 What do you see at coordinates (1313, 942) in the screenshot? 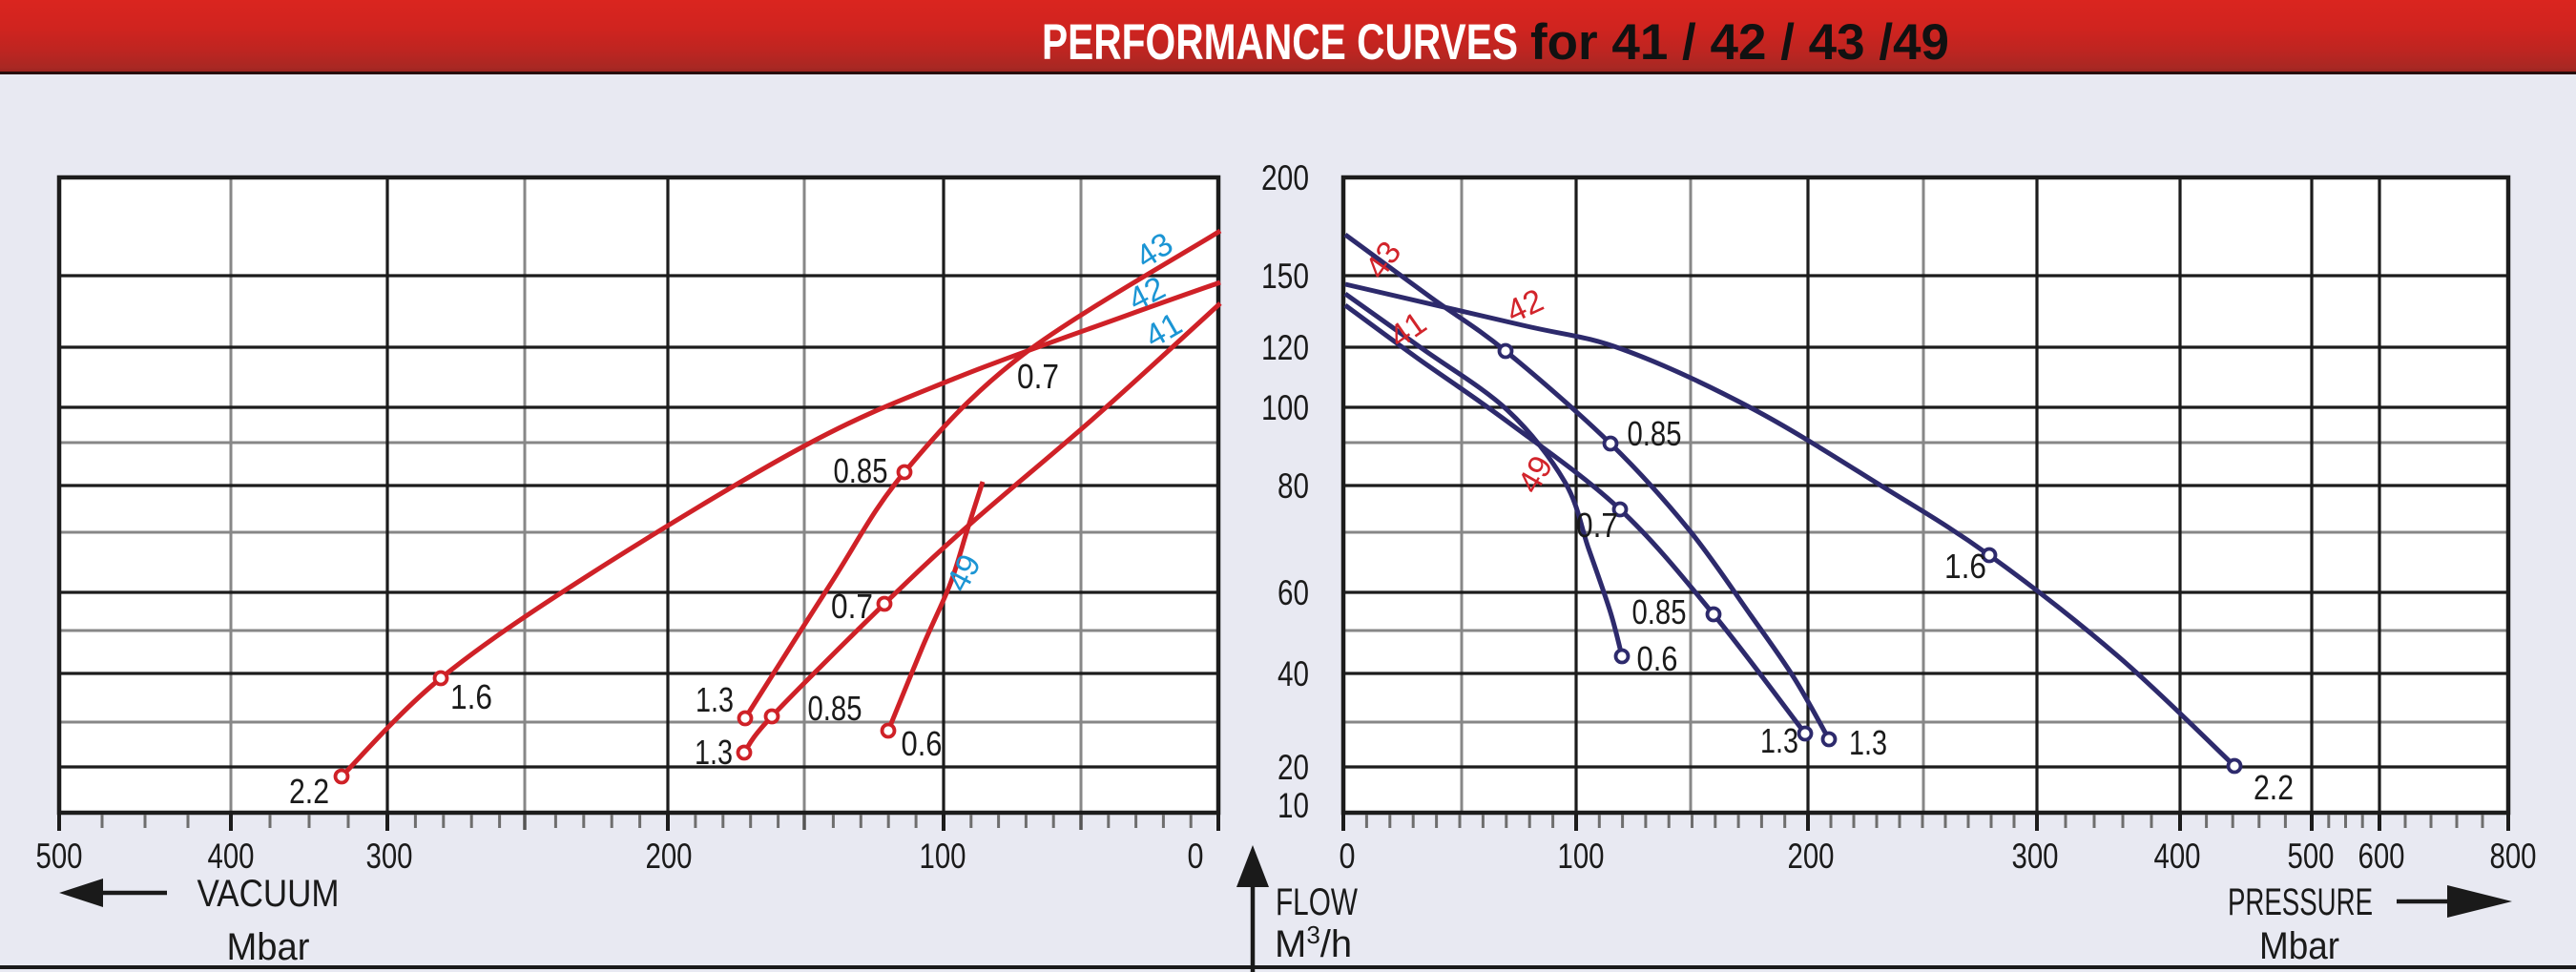
I see `svg-text: M3/h` at bounding box center [1313, 942].